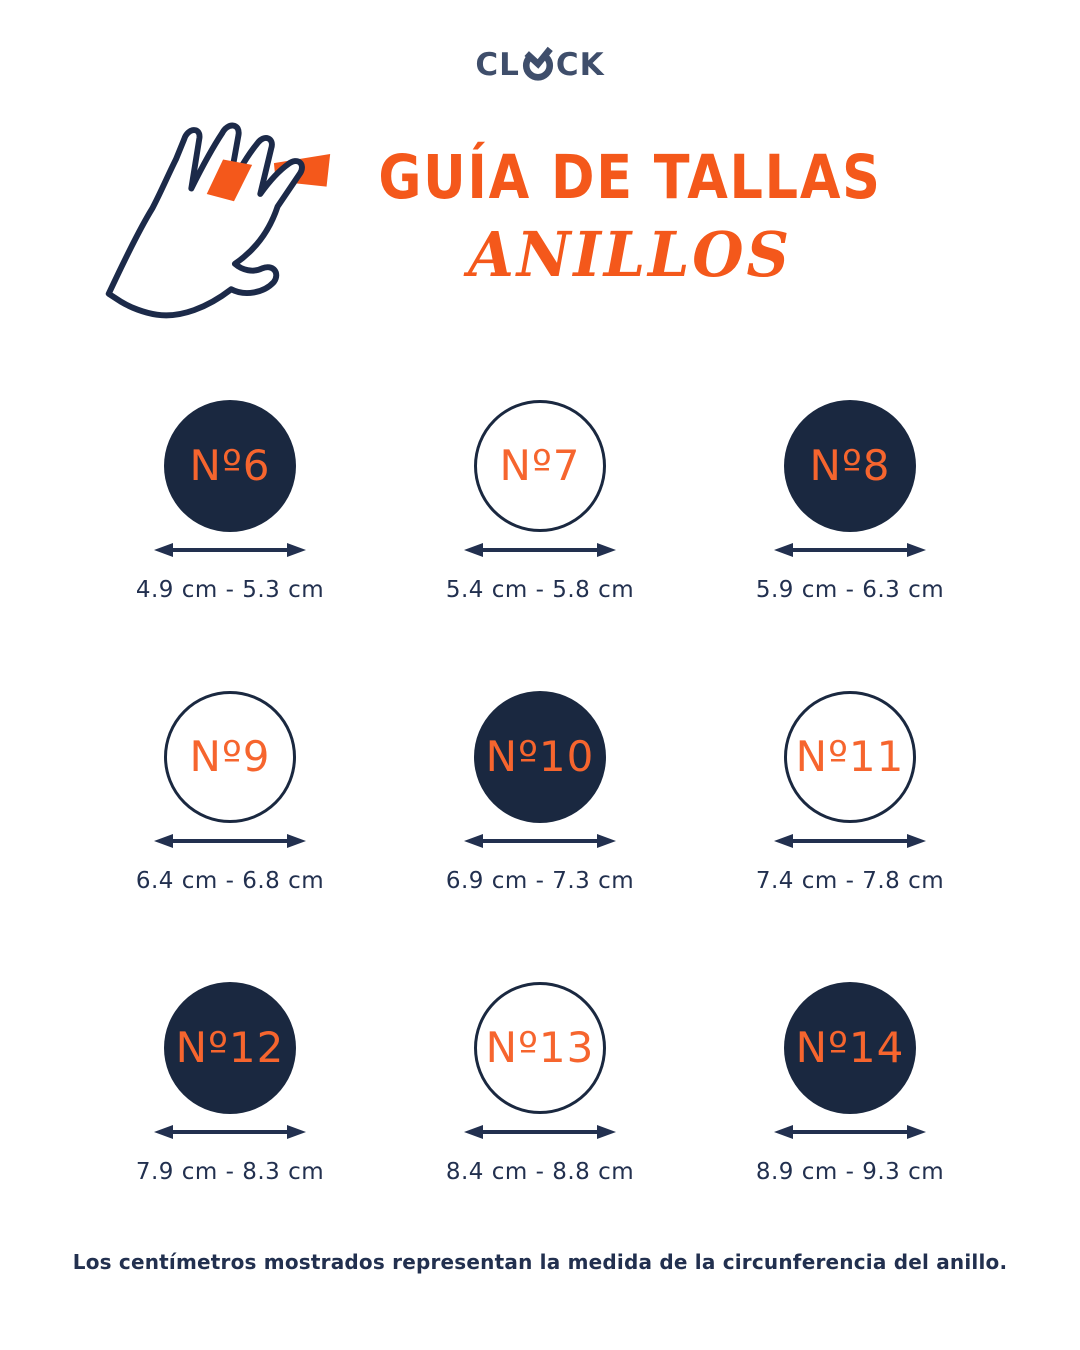  I want to click on ring-size-circle: Nº6, so click(230, 466).